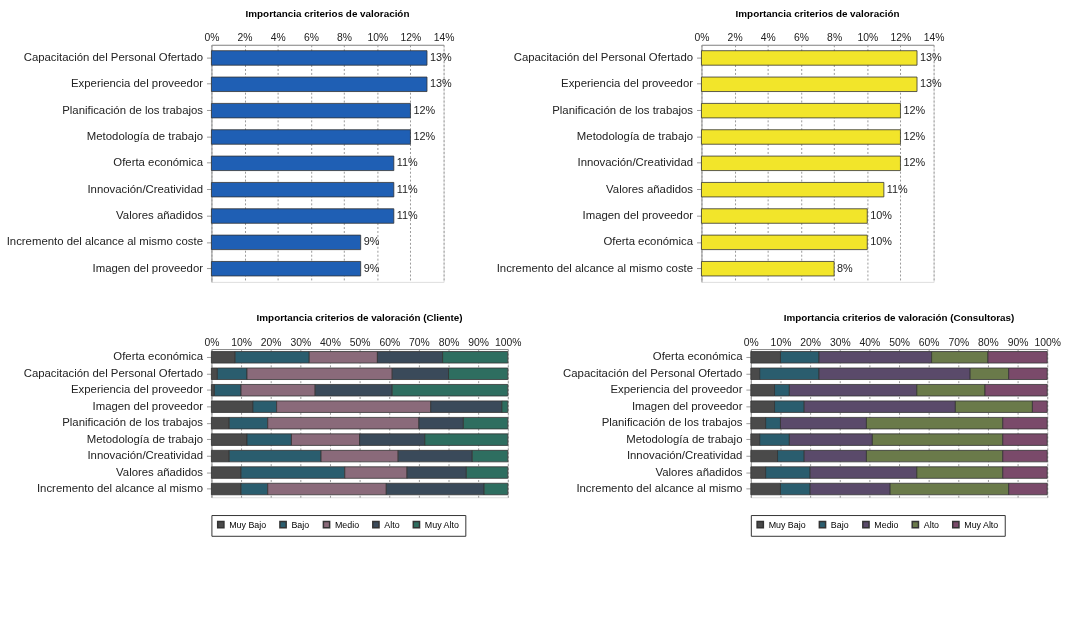 This screenshot has width=1066, height=635. I want to click on x-tick-label: 50%, so click(360, 342).